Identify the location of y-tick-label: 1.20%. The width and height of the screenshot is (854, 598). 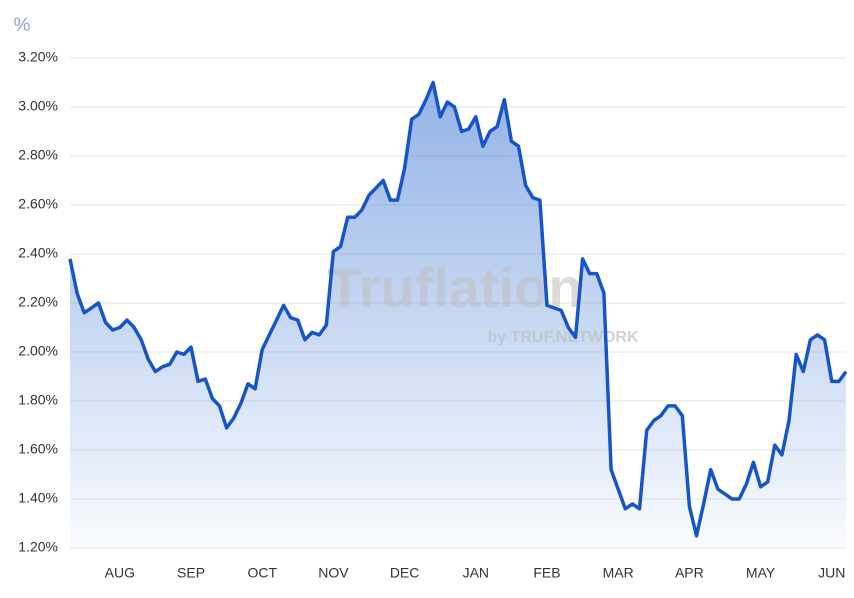
(38, 547).